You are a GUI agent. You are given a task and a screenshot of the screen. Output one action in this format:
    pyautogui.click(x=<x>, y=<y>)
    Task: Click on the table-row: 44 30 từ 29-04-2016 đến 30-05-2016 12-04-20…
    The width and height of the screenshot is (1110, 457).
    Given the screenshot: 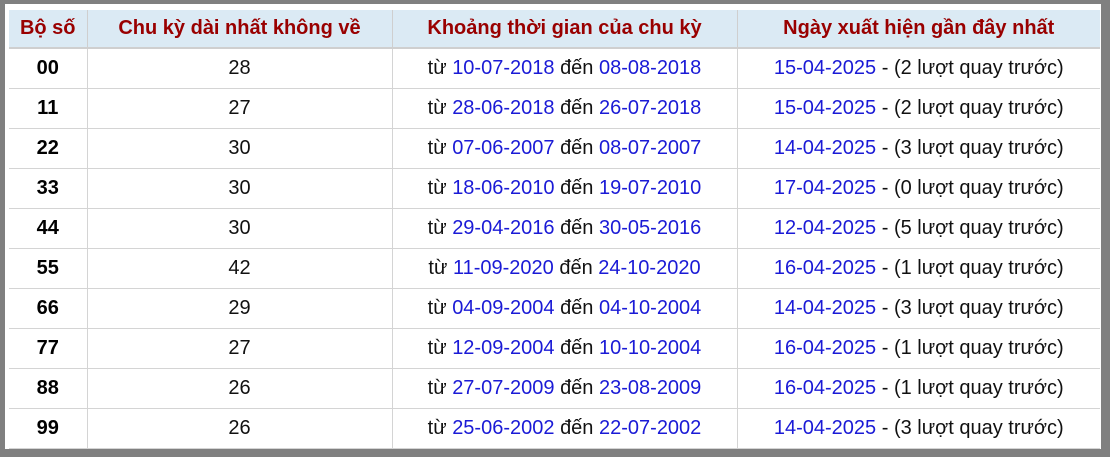 What is the action you would take?
    pyautogui.click(x=554, y=228)
    